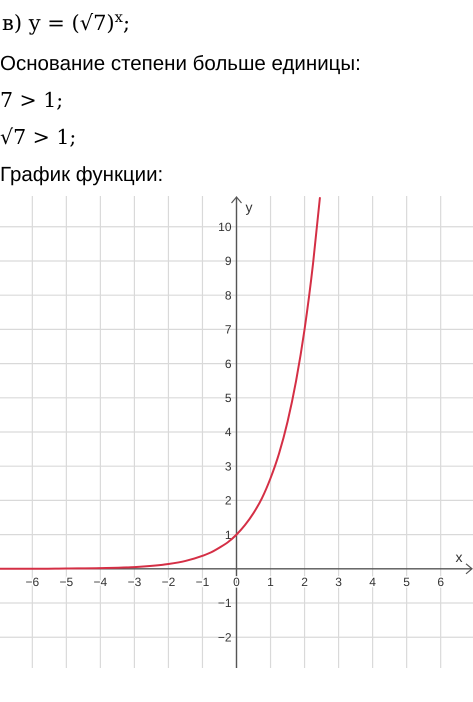 The width and height of the screenshot is (473, 702). Describe the element at coordinates (169, 581) in the screenshot. I see `x-tick-label: −2` at that location.